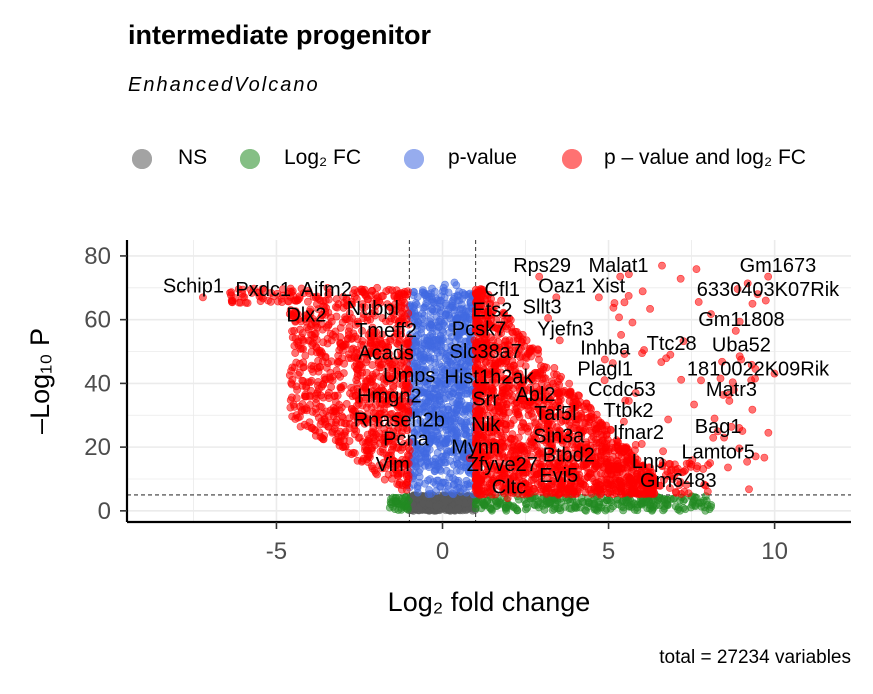 The height and width of the screenshot is (694, 873). What do you see at coordinates (705, 157) in the screenshot?
I see `legend-label-p-and-fc: p – value and log₂ FC` at bounding box center [705, 157].